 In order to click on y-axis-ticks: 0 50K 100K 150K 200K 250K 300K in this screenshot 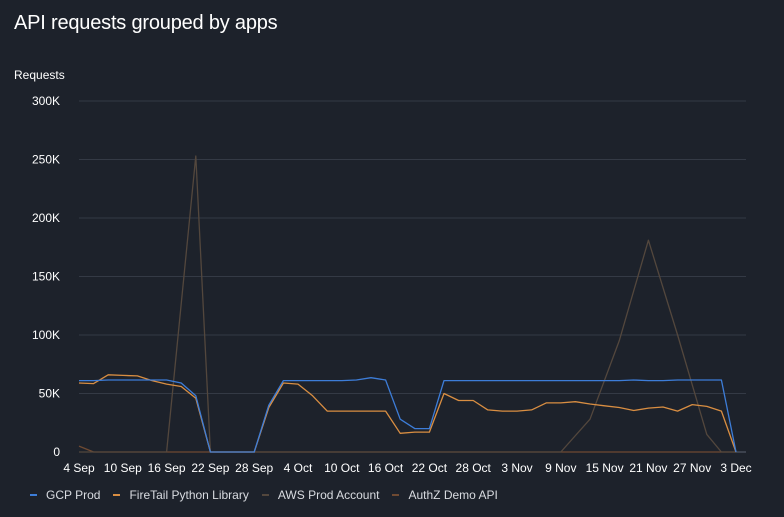, I will do `click(46, 276)`.